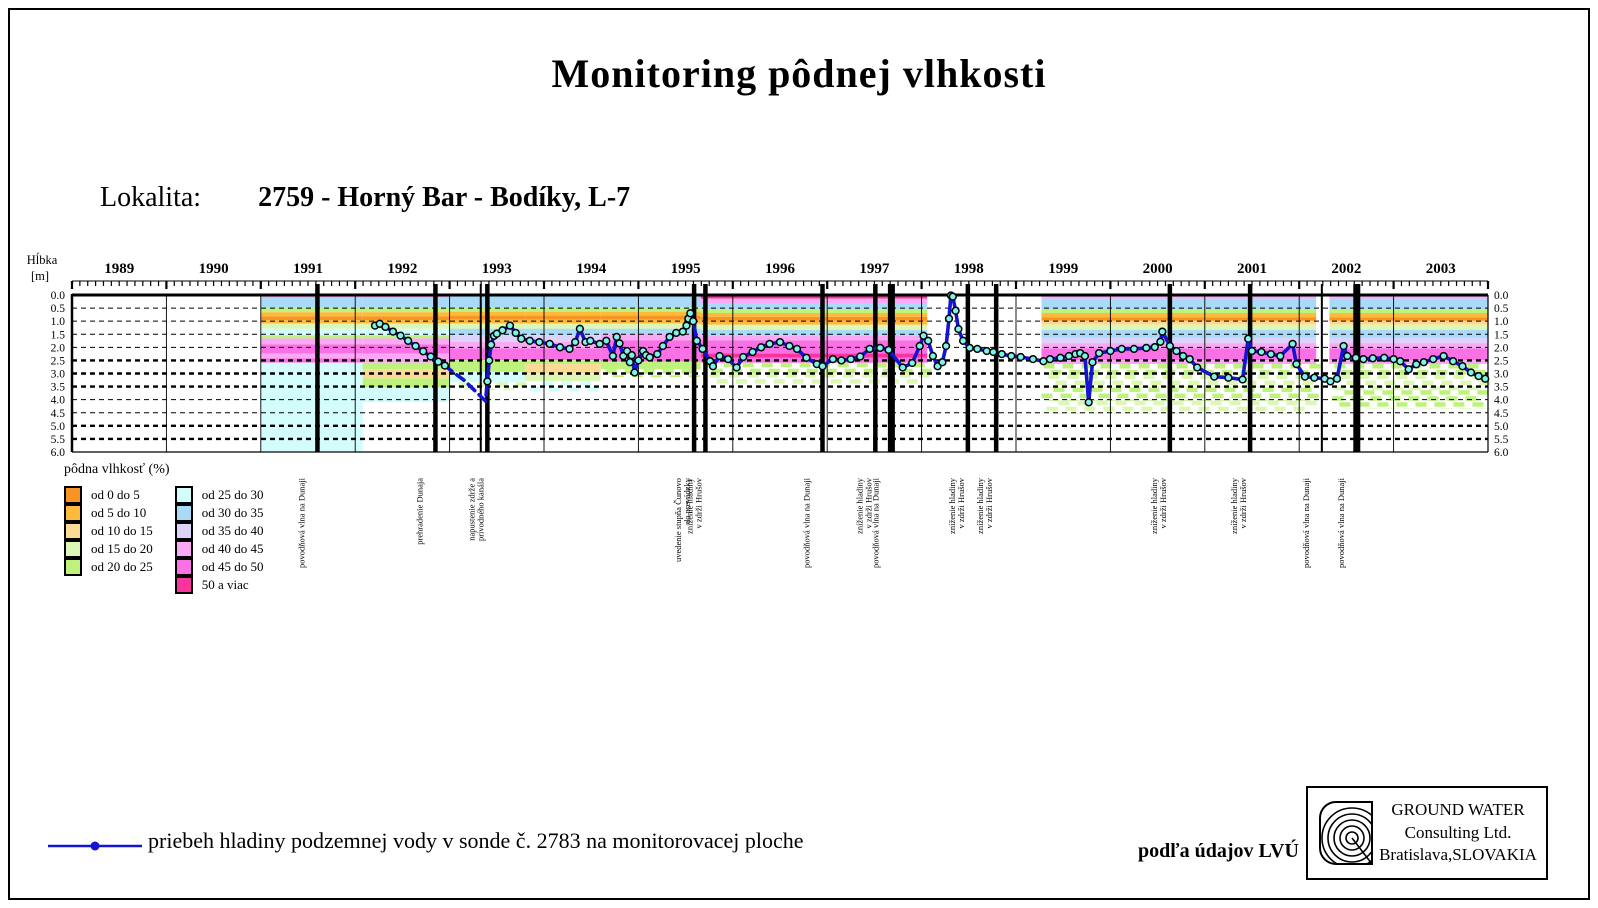 The width and height of the screenshot is (1598, 908). What do you see at coordinates (117, 469) in the screenshot?
I see `legend-title: pôdna vlhkosť (%)` at bounding box center [117, 469].